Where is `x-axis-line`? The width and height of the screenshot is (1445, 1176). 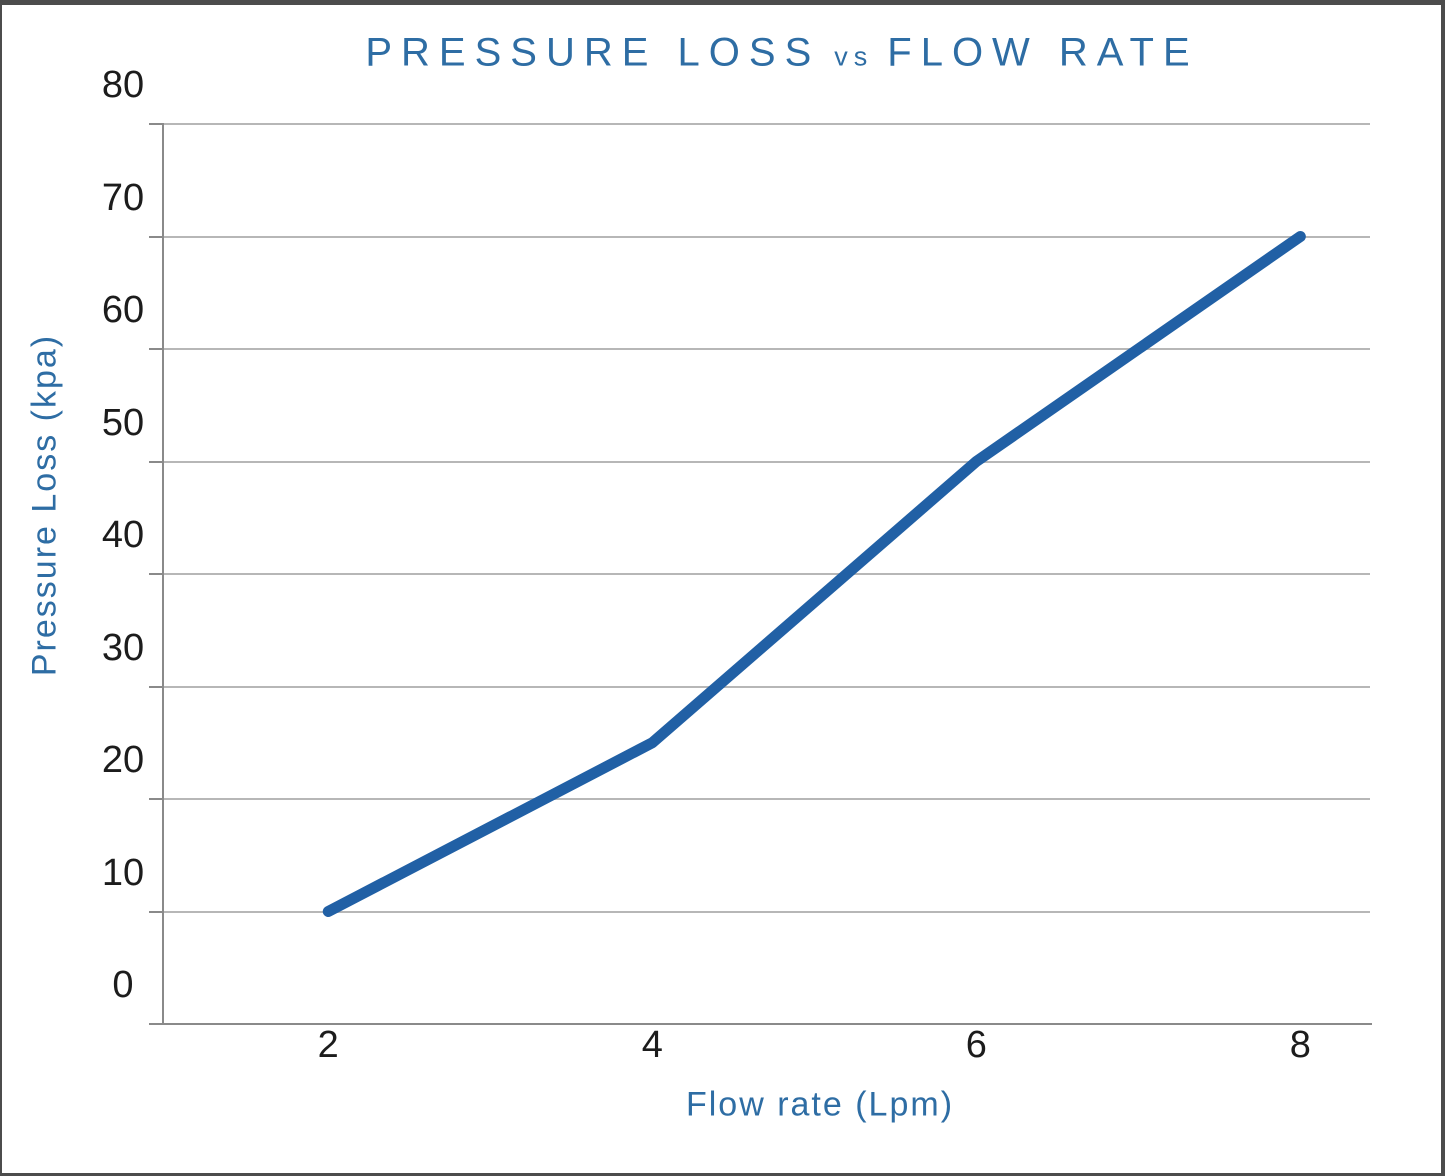
x-axis-line is located at coordinates (767, 1024).